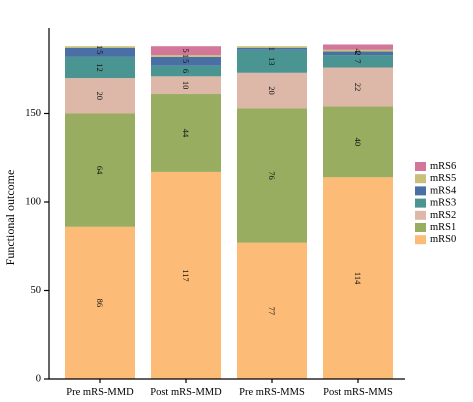 The width and height of the screenshot is (473, 402). What do you see at coordinates (443, 203) in the screenshot?
I see `legend-label-mrs3: mRS3` at bounding box center [443, 203].